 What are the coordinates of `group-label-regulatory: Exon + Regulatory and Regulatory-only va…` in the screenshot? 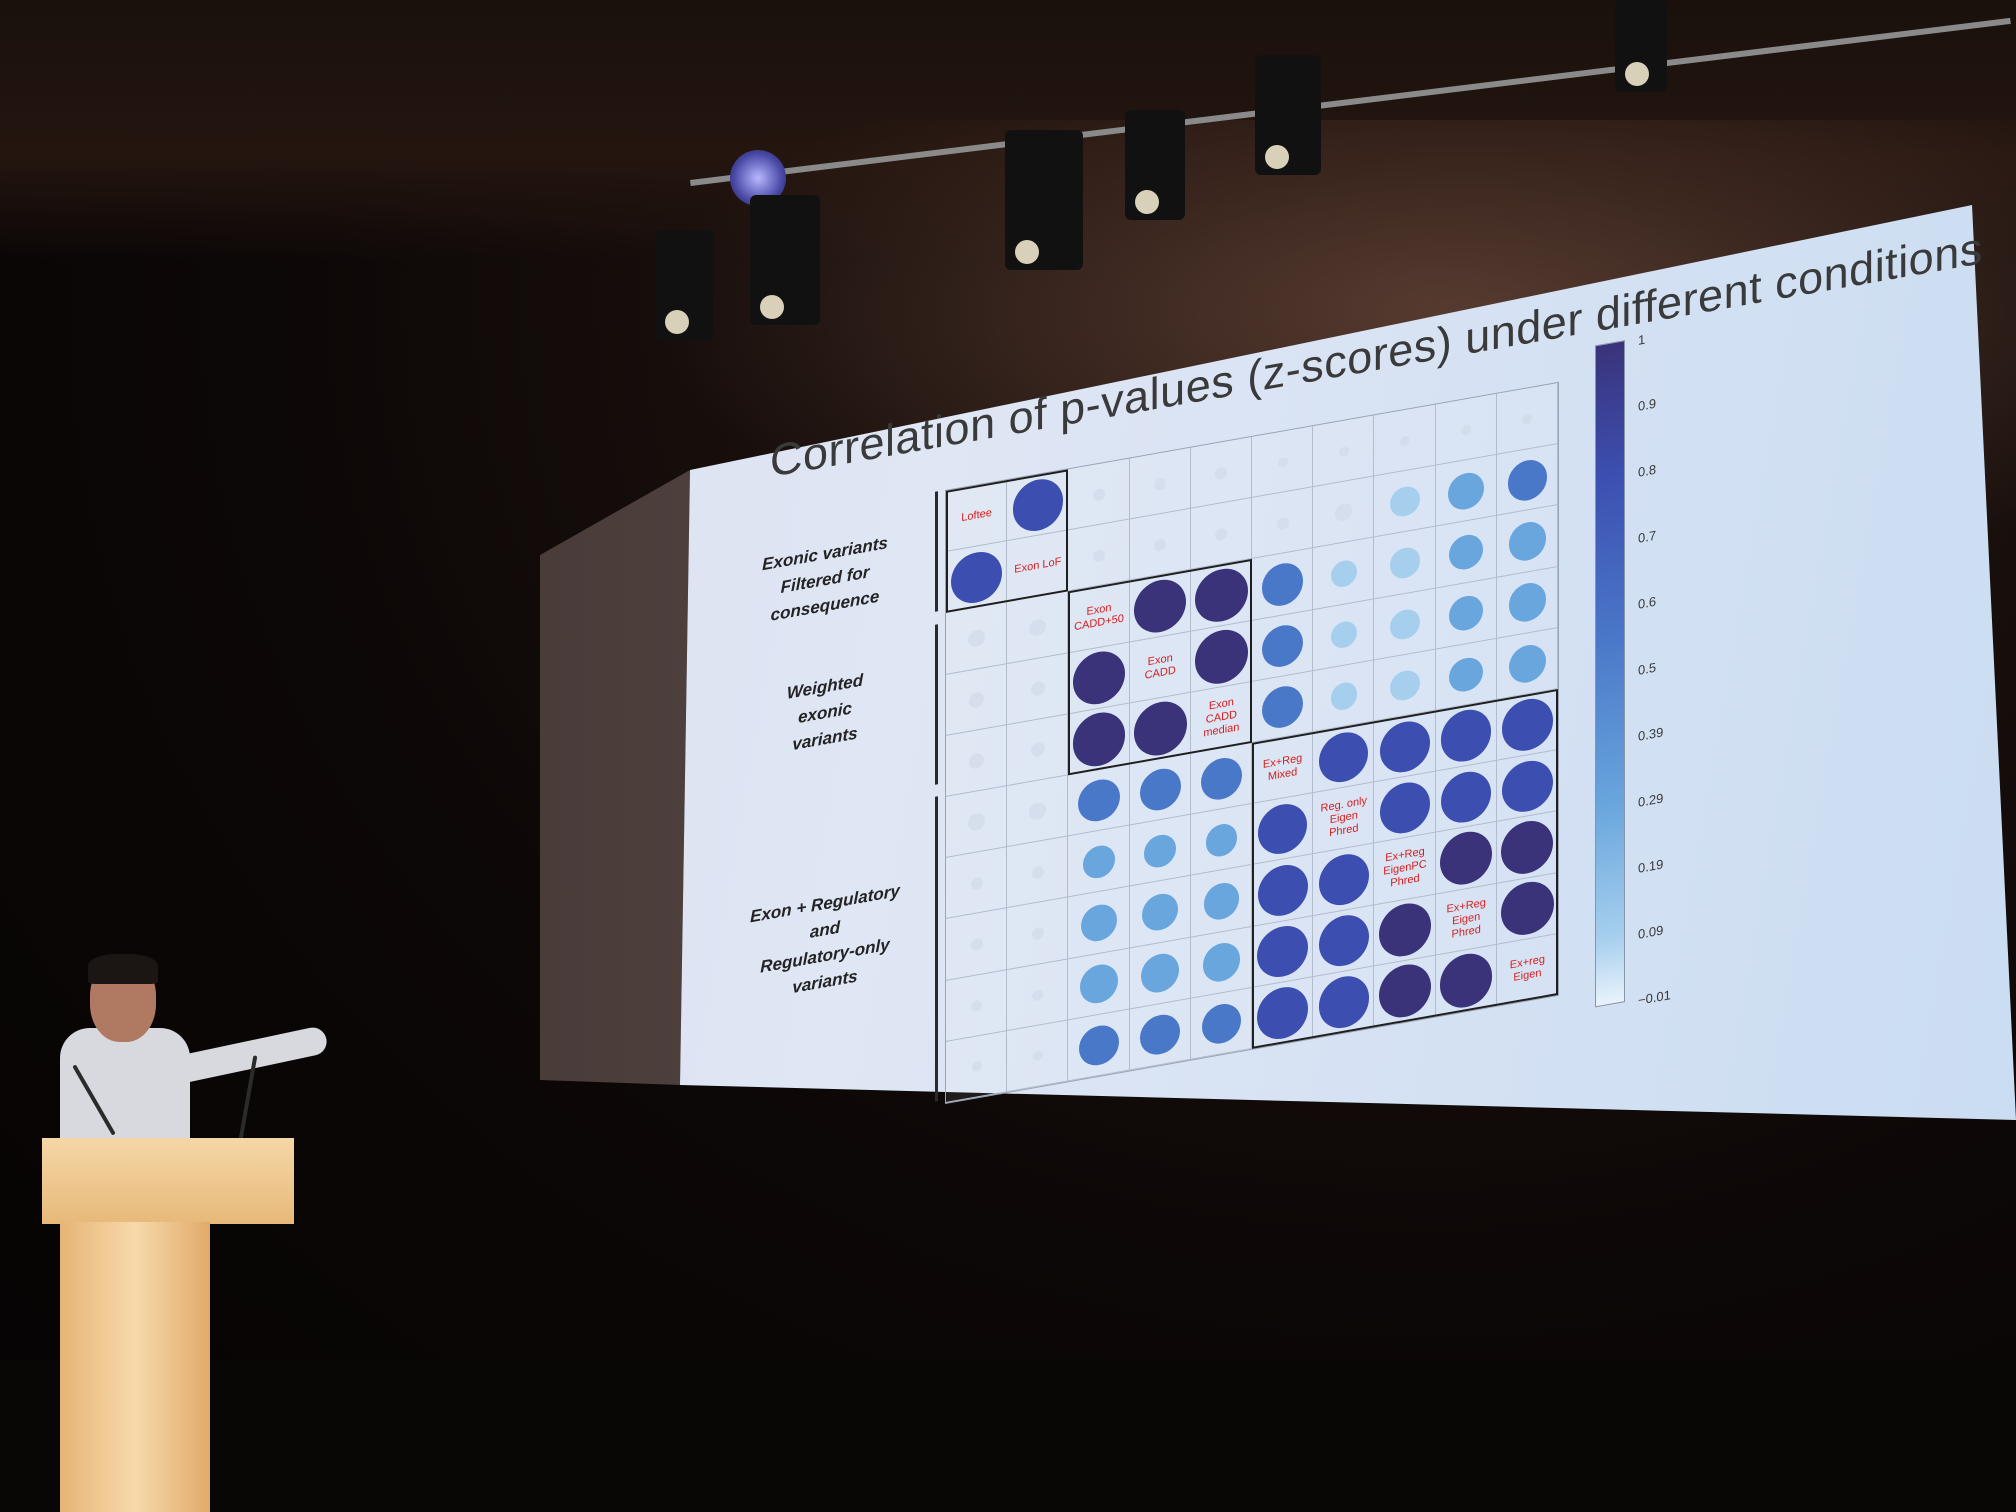 It's located at (825, 938).